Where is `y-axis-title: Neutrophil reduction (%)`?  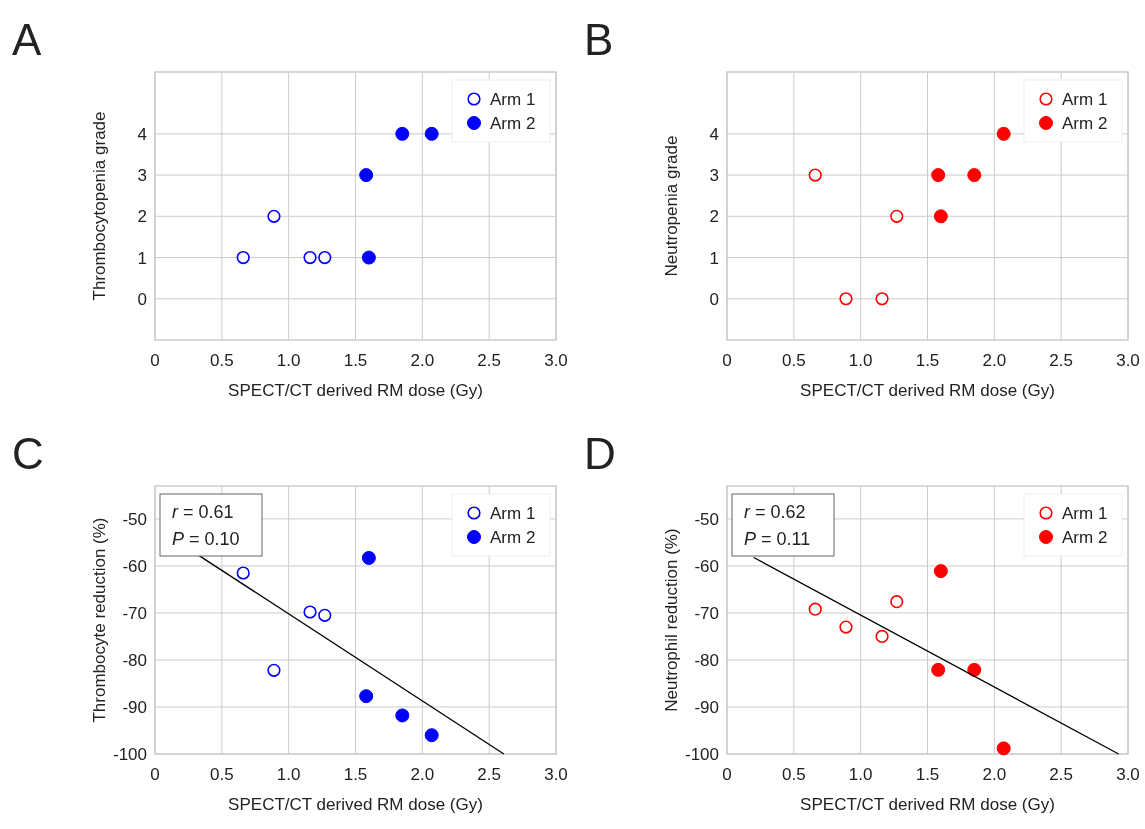
y-axis-title: Neutrophil reduction (%) is located at coordinates (671, 620).